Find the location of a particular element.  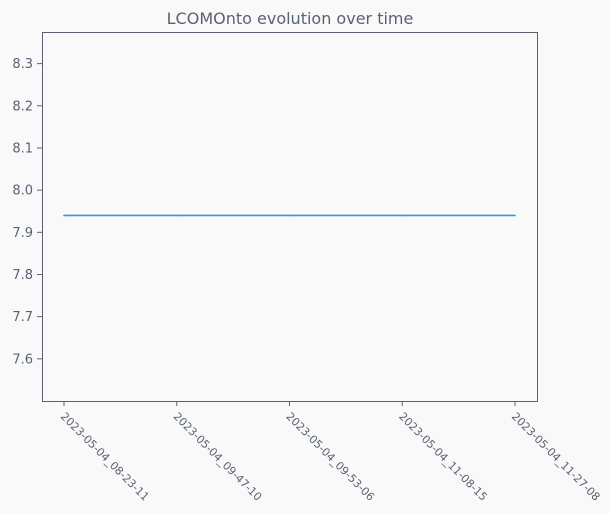

y-tick-label: 8.1 is located at coordinates (22, 148).